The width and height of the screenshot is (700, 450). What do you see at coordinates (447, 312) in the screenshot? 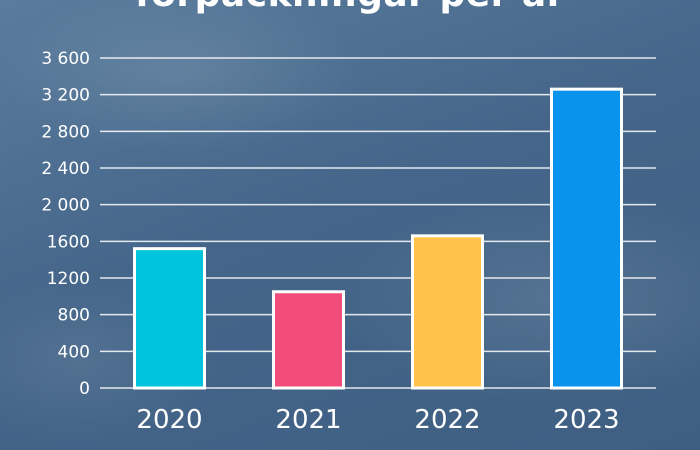
I see `bar-2022` at bounding box center [447, 312].